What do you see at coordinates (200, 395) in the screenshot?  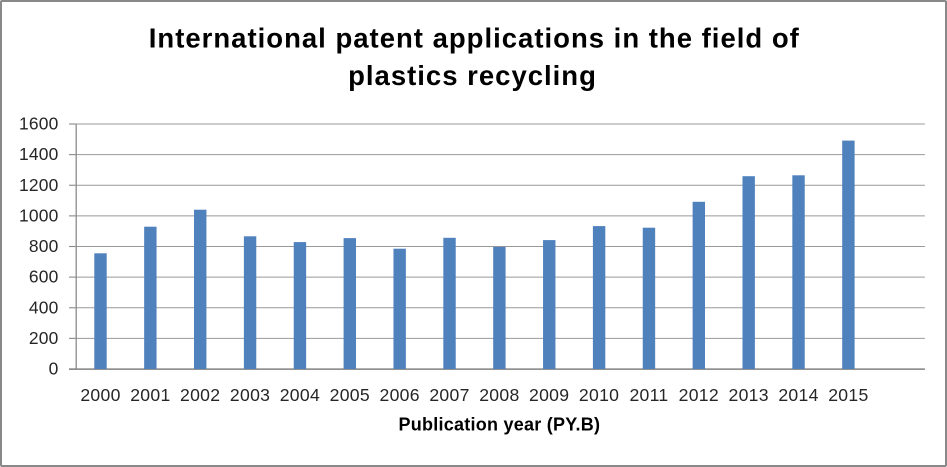 I see `svg-text: 2002` at bounding box center [200, 395].